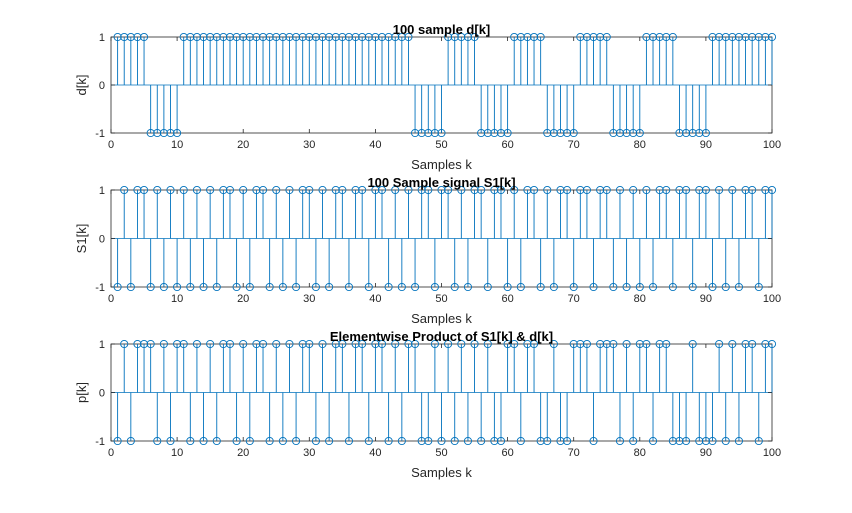 This screenshot has width=852, height=513. What do you see at coordinates (81, 392) in the screenshot?
I see `y-axis-label: p[k]` at bounding box center [81, 392].